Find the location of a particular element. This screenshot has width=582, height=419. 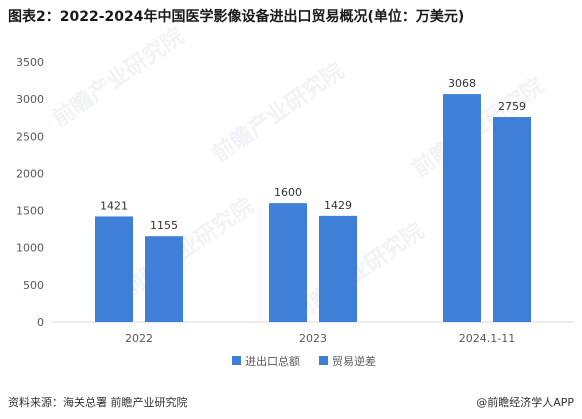

y-tick-label: 1000 is located at coordinates (30, 248).